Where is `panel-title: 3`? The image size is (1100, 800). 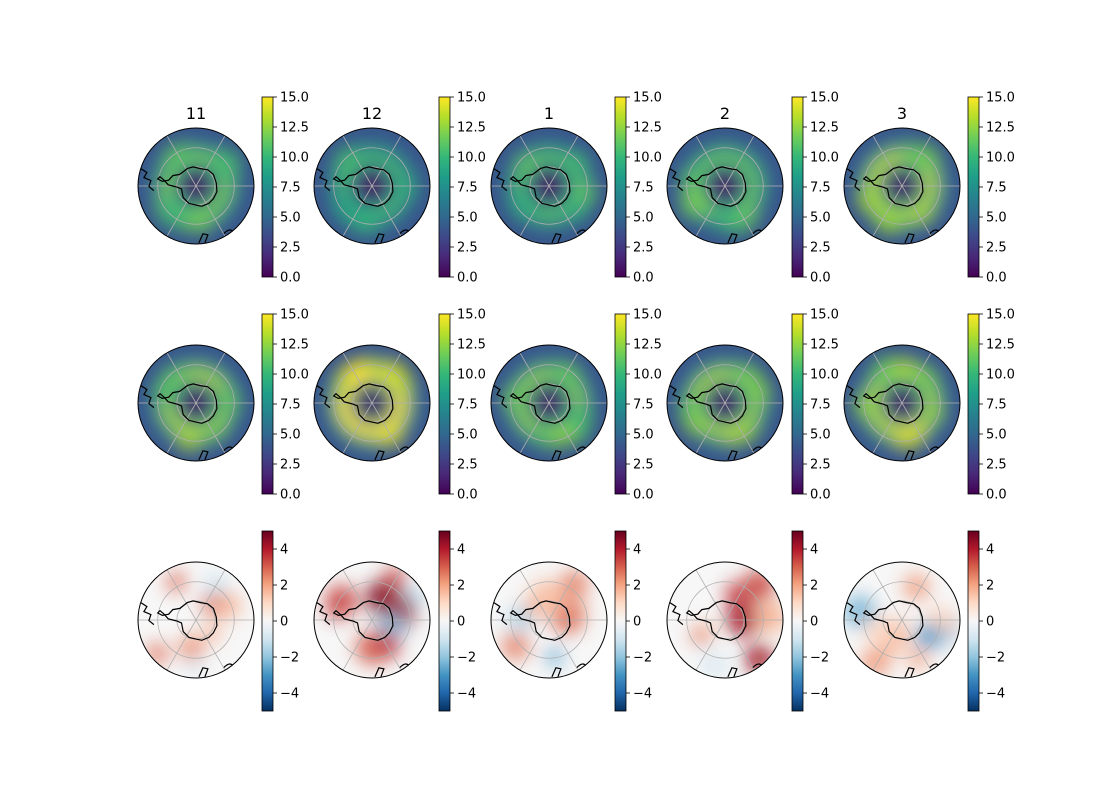 panel-title: 3 is located at coordinates (902, 113).